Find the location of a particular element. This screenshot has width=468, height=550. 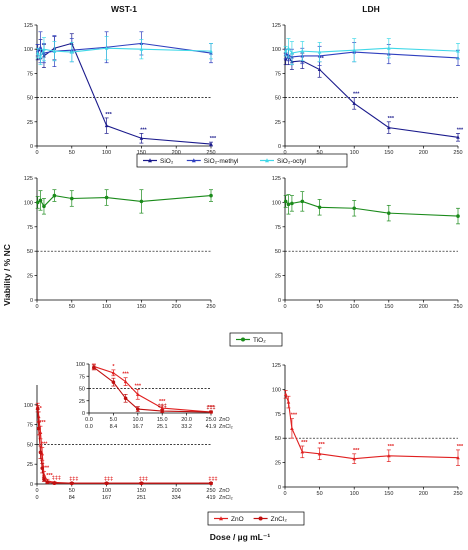

y-tick-label: 25 is located at coordinates (82, 402).